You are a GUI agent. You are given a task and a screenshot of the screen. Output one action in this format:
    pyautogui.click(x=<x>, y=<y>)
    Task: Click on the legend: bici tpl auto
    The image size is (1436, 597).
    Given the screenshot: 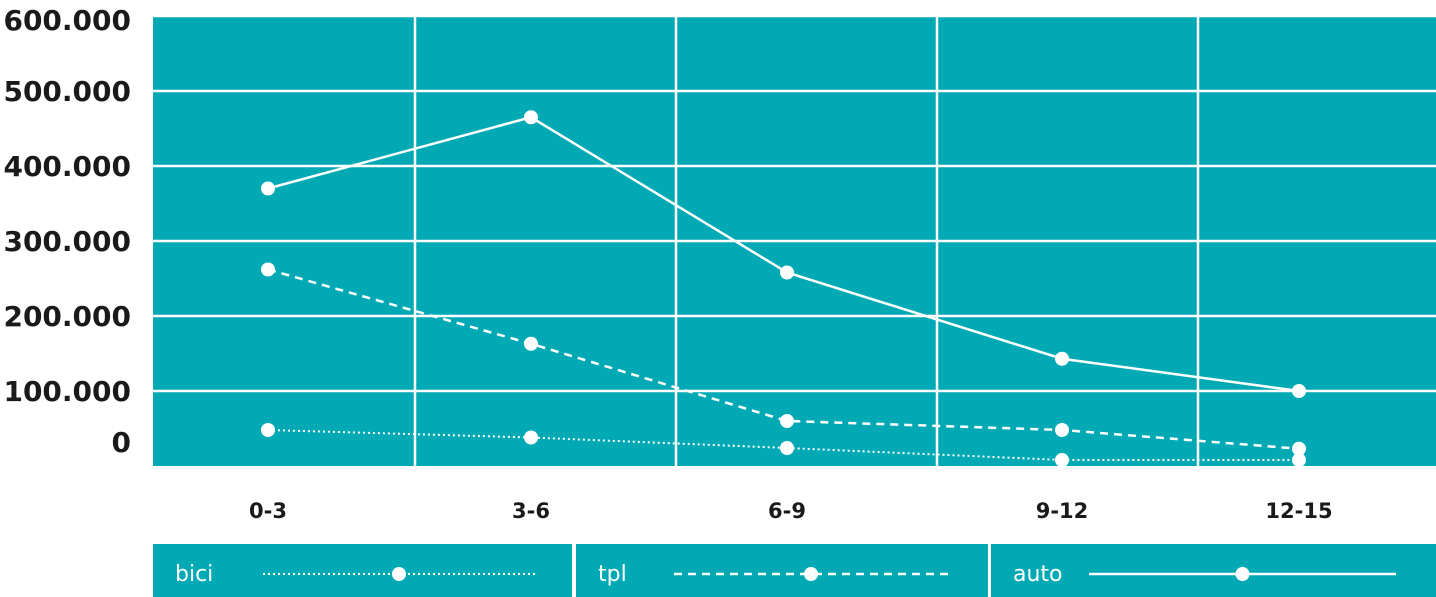 What is the action you would take?
    pyautogui.click(x=794, y=570)
    